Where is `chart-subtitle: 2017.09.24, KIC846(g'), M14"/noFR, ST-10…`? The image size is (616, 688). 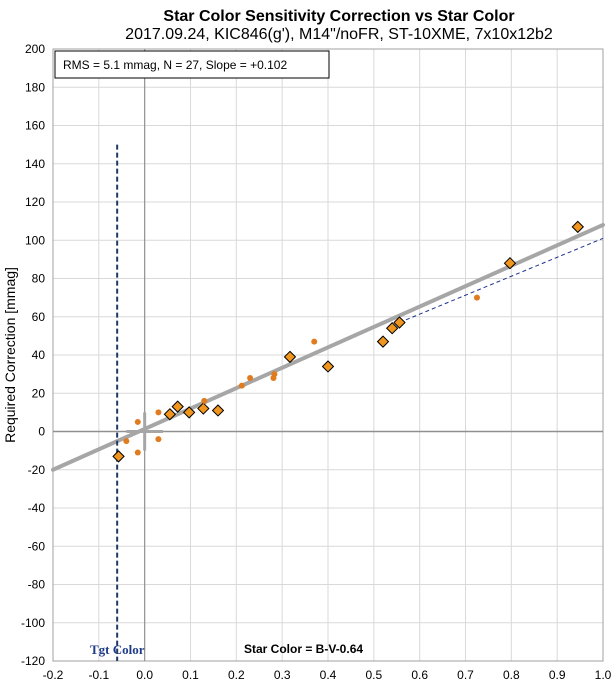 chart-subtitle: 2017.09.24, KIC846(g'), M14"/noFR, ST-10… is located at coordinates (339, 34).